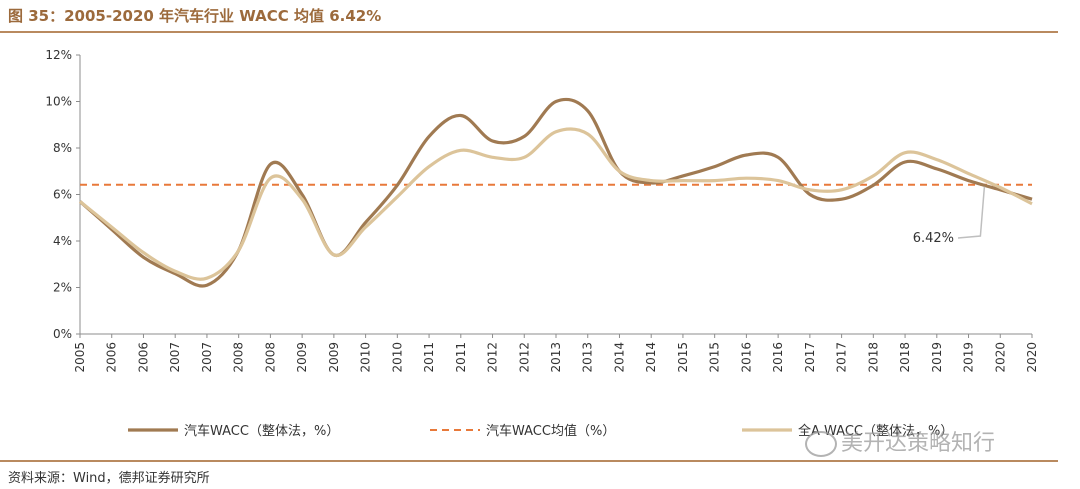 This screenshot has width=1080, height=489. I want to click on source-note: 资料来源：Wind，德邦证券研究所, so click(109, 478).